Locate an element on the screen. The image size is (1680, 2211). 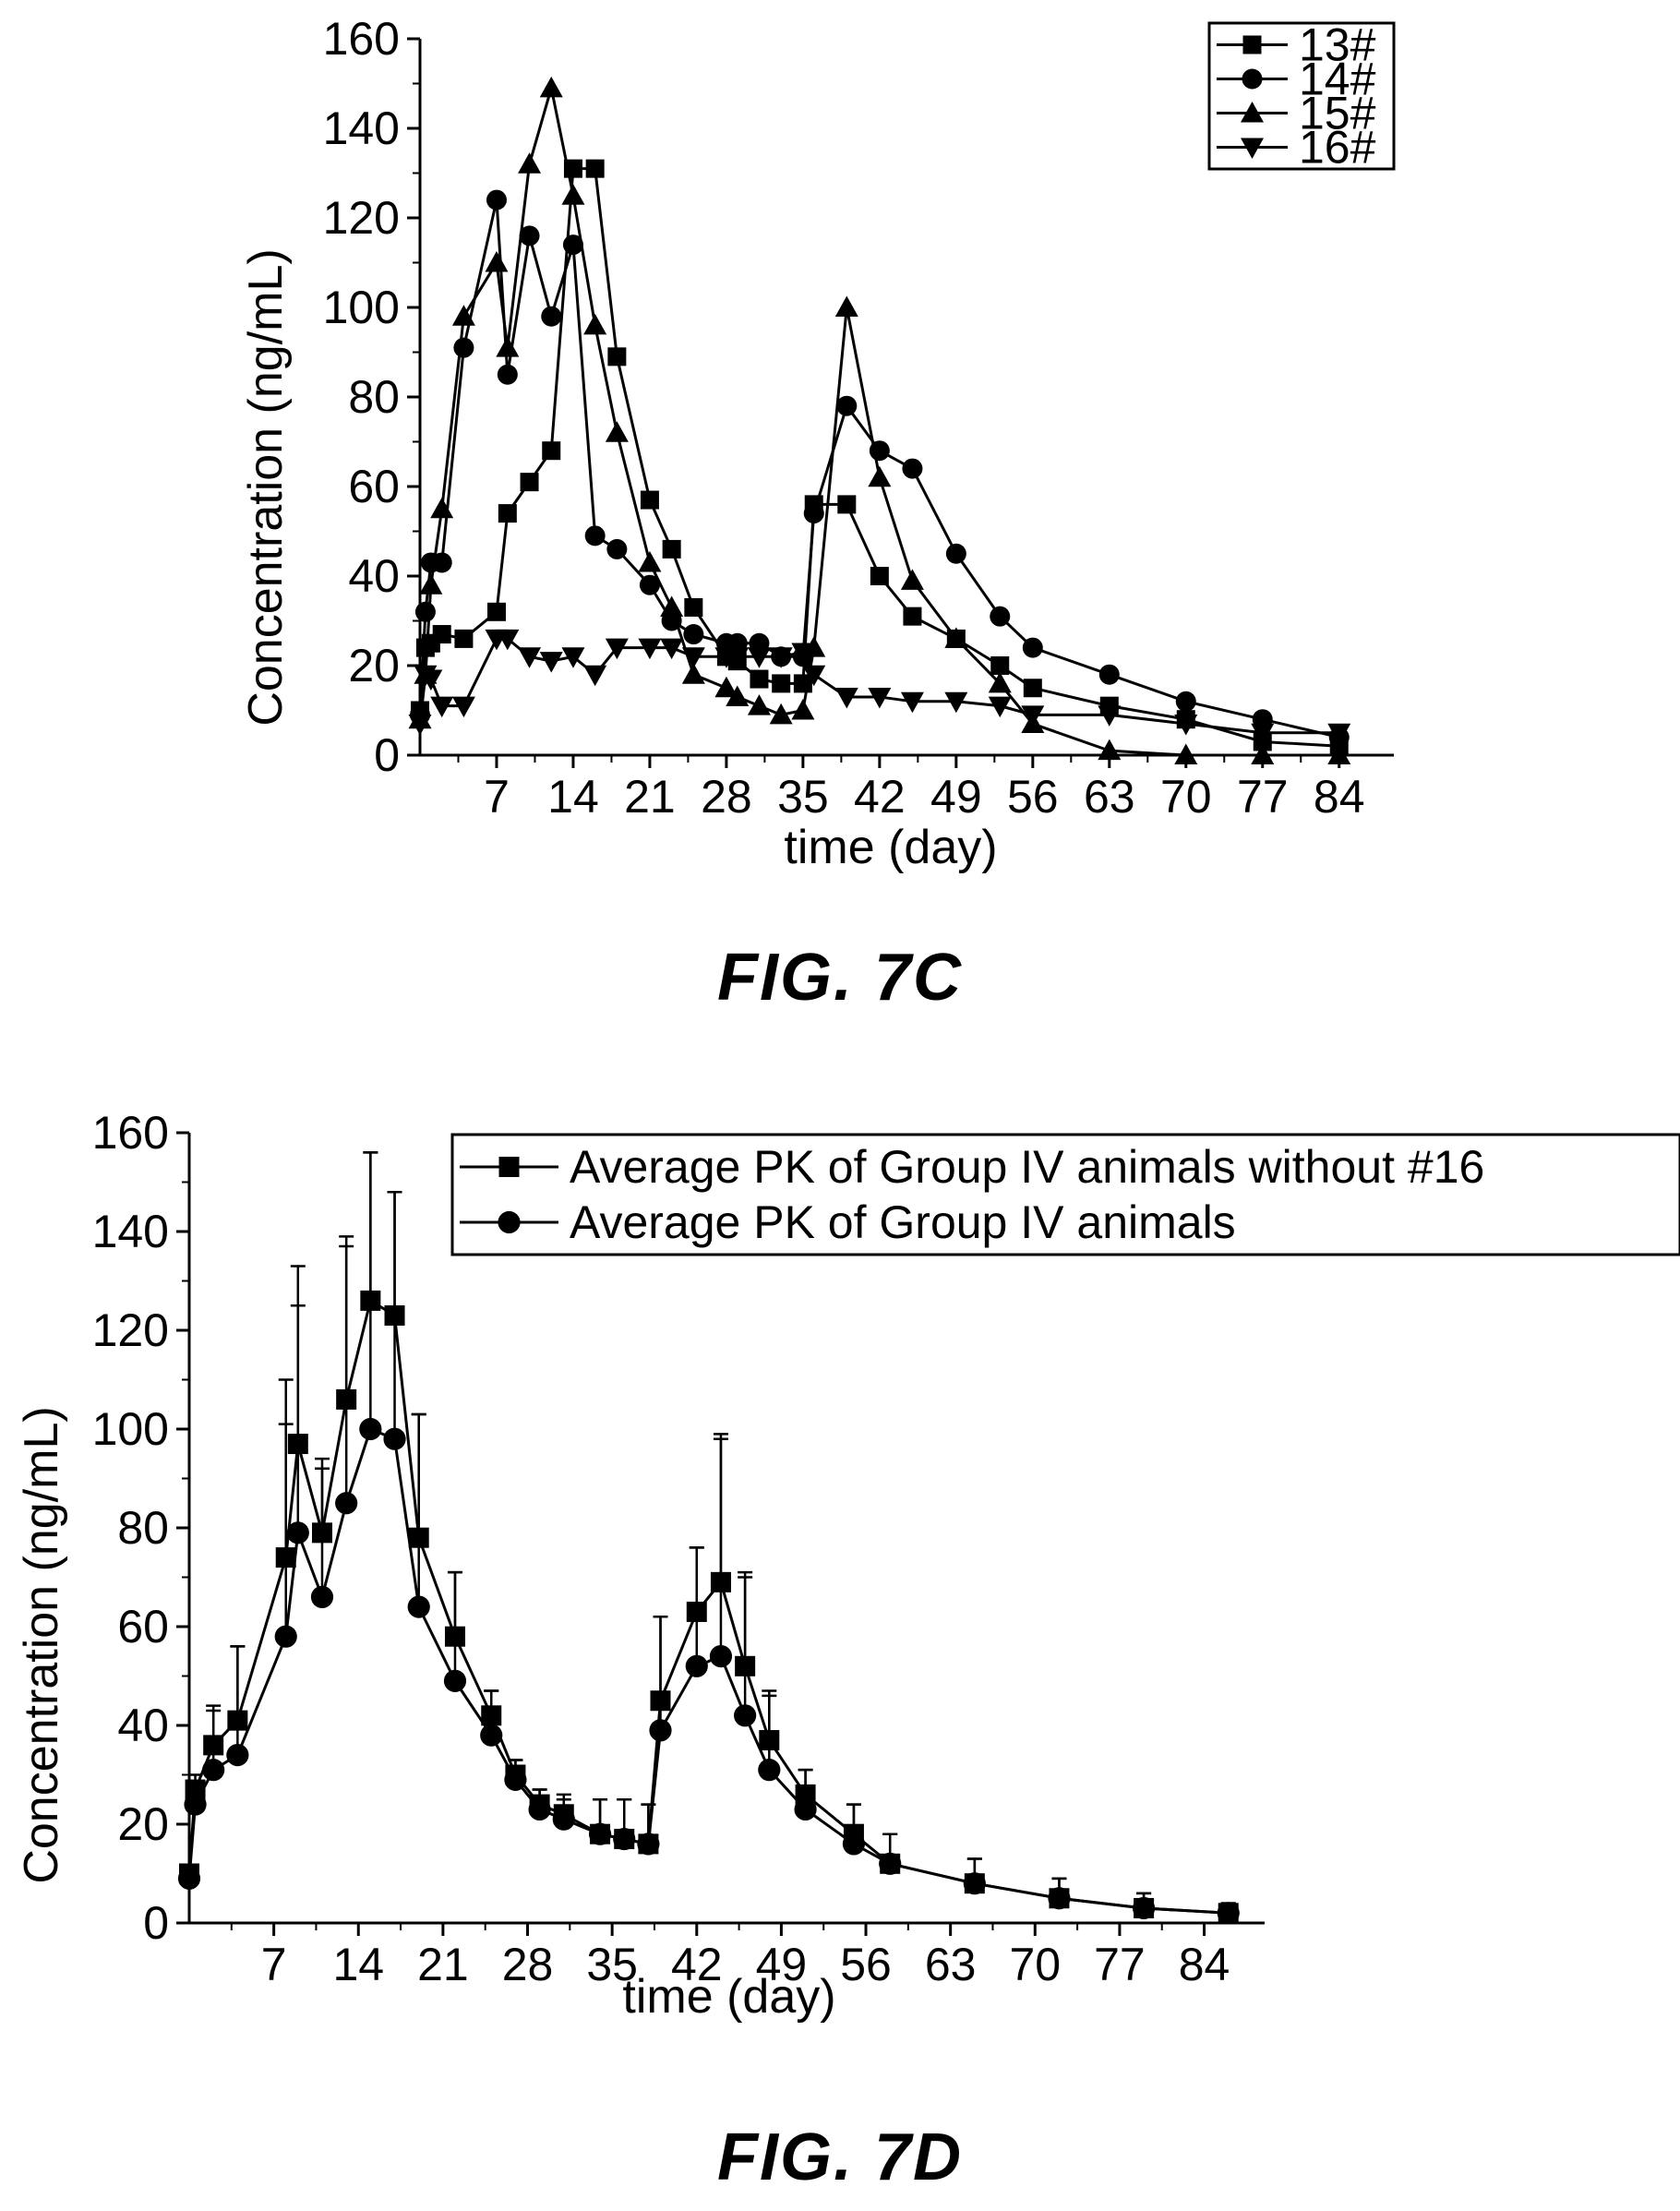
y-axis-title: Concentration (ng/mL) is located at coordinates (41, 1644).